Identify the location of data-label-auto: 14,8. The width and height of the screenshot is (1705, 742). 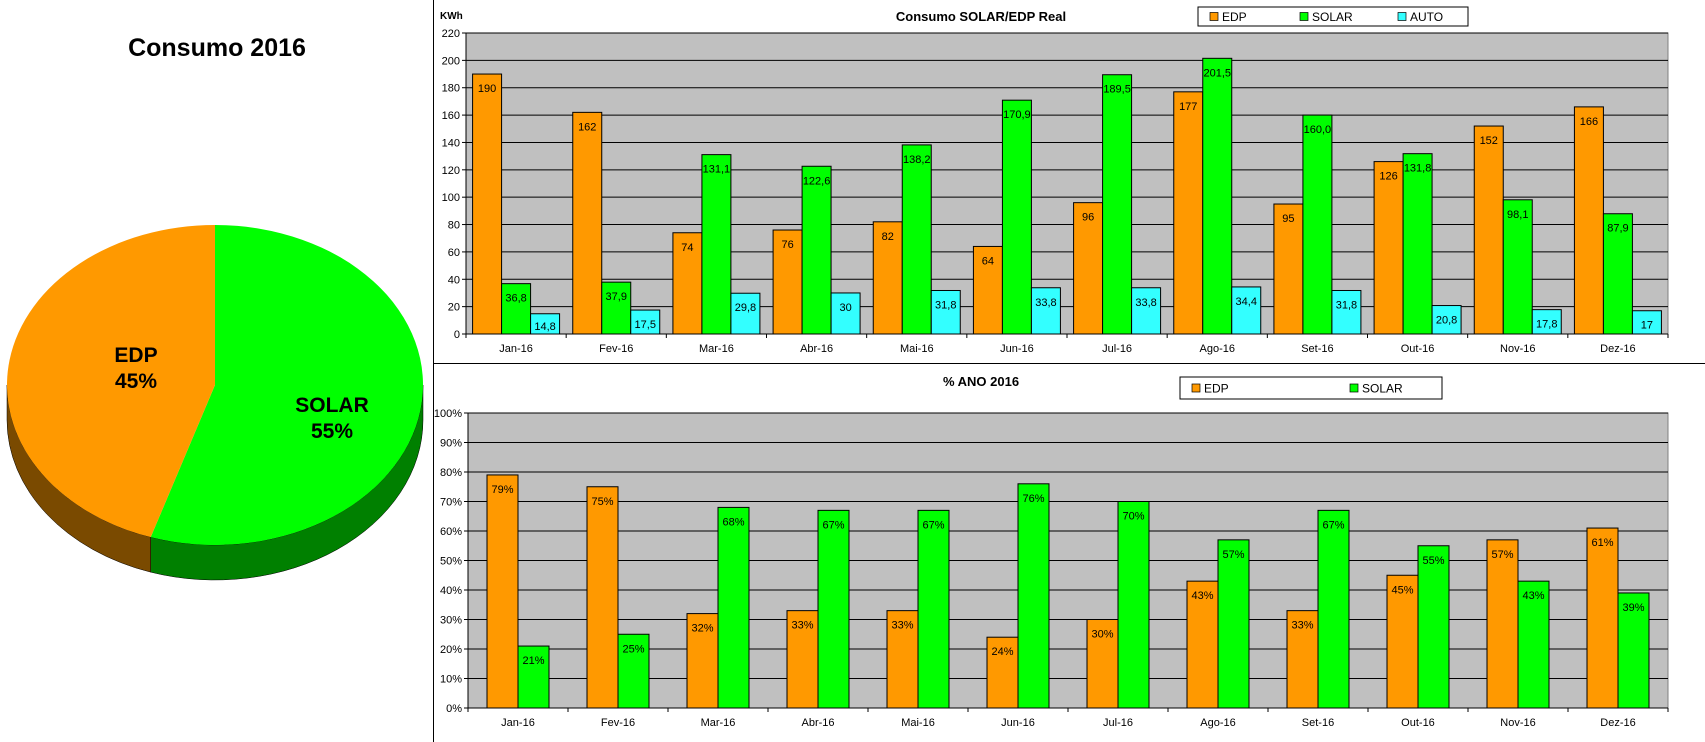
(544, 327).